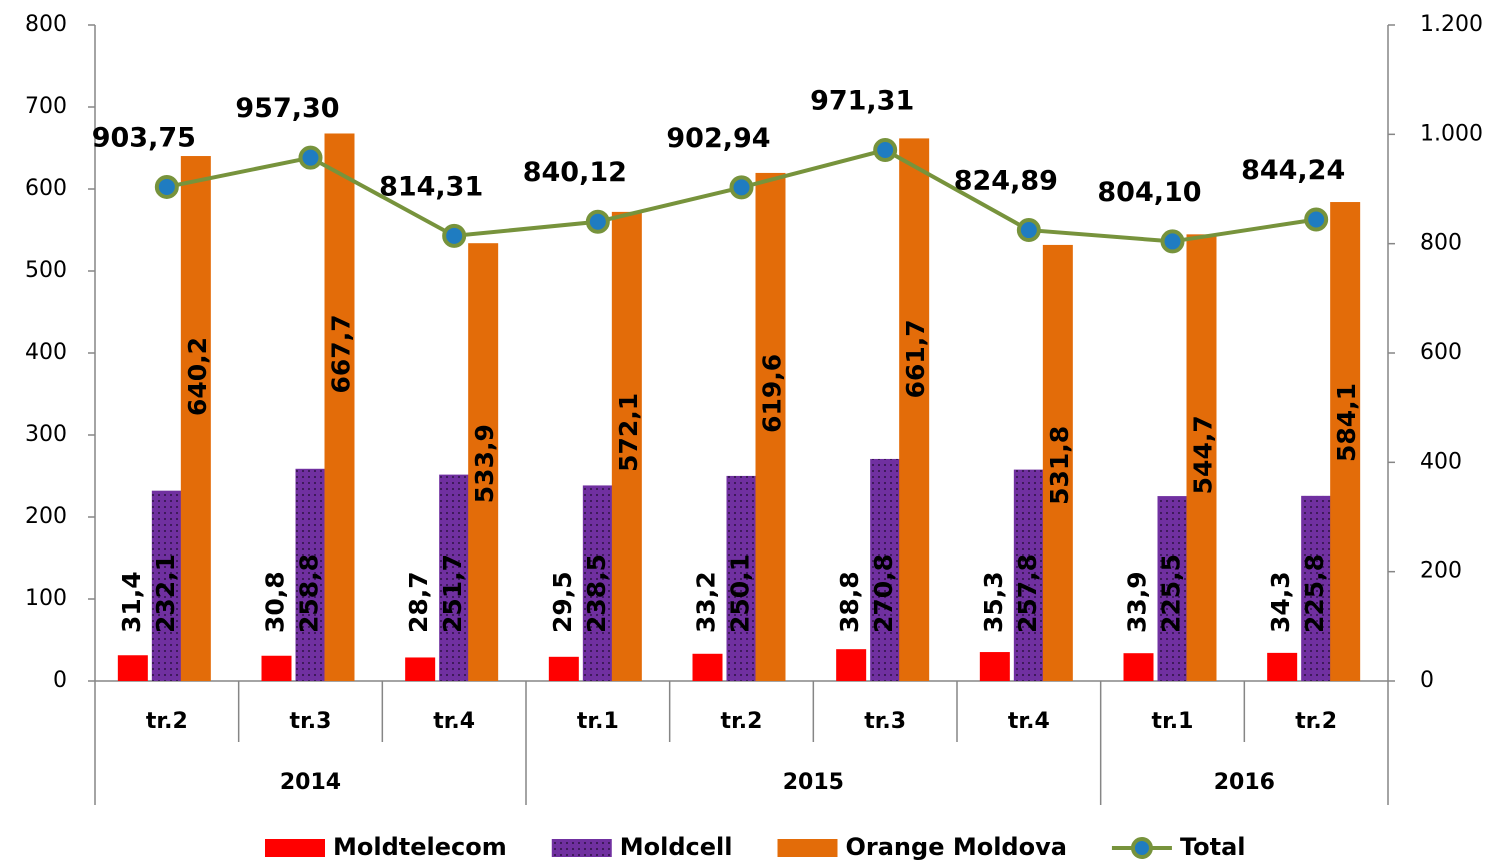 Image resolution: width=1501 pixels, height=865 pixels. I want to click on y2-tick-label: 600, so click(1441, 352).